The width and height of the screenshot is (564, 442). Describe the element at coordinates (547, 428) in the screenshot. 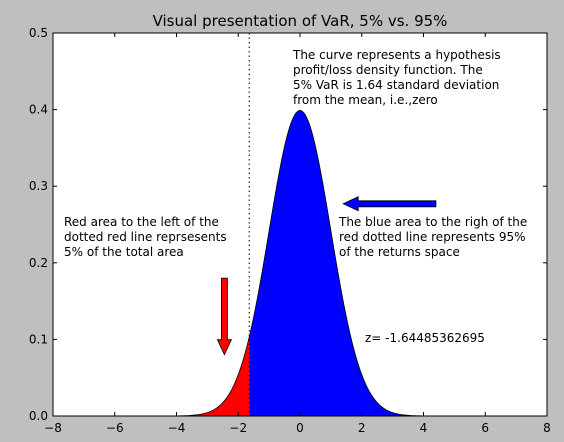

I see `x-tick-label: 8` at that location.